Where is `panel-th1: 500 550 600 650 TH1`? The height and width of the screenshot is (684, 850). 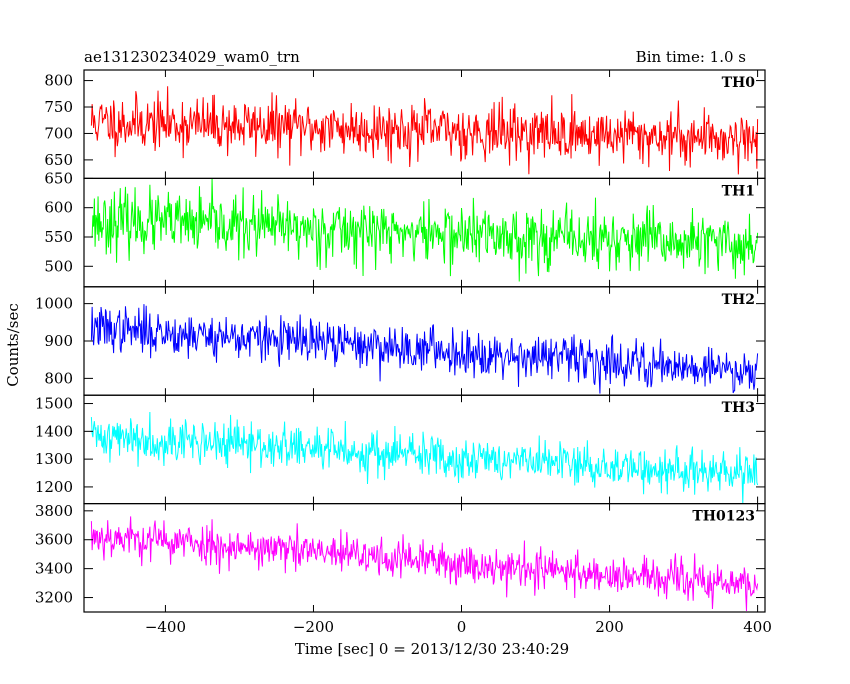
panel-th1: 500 550 600 650 TH1 is located at coordinates (405, 228).